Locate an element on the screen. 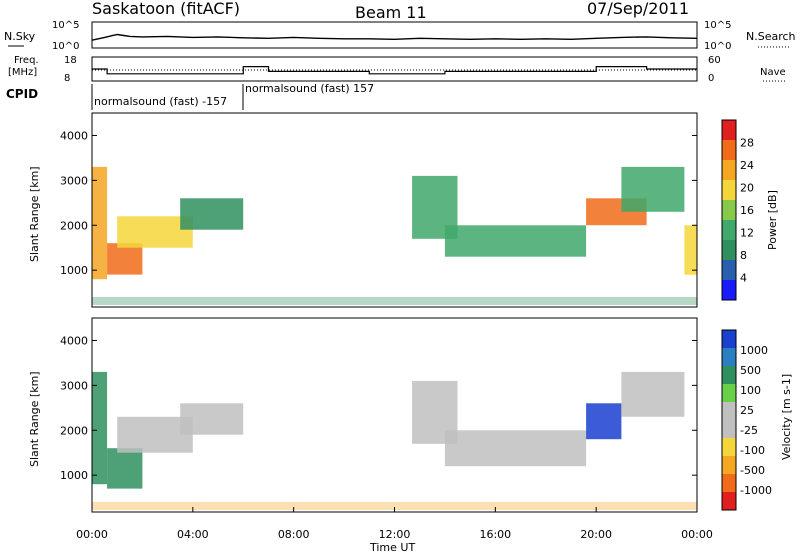  noise-tick-bottom-right: 10^0 is located at coordinates (717, 46).